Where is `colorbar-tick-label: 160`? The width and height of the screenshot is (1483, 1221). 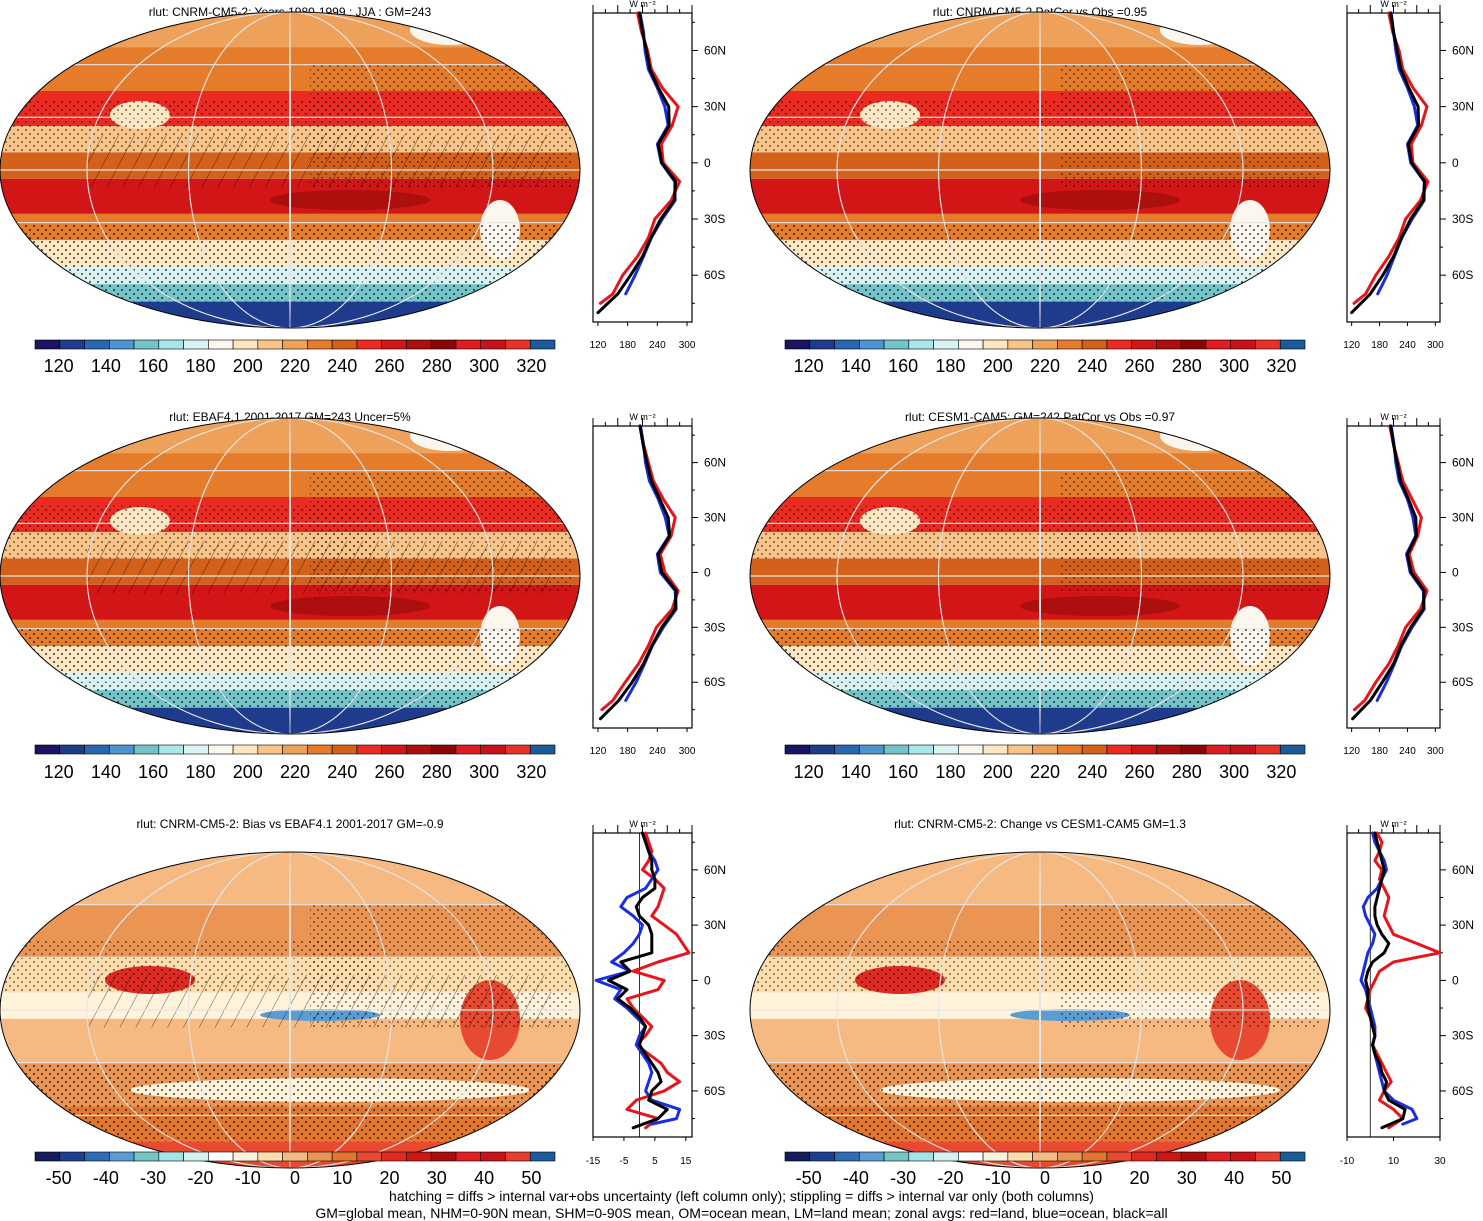 colorbar-tick-label: 160 is located at coordinates (153, 772).